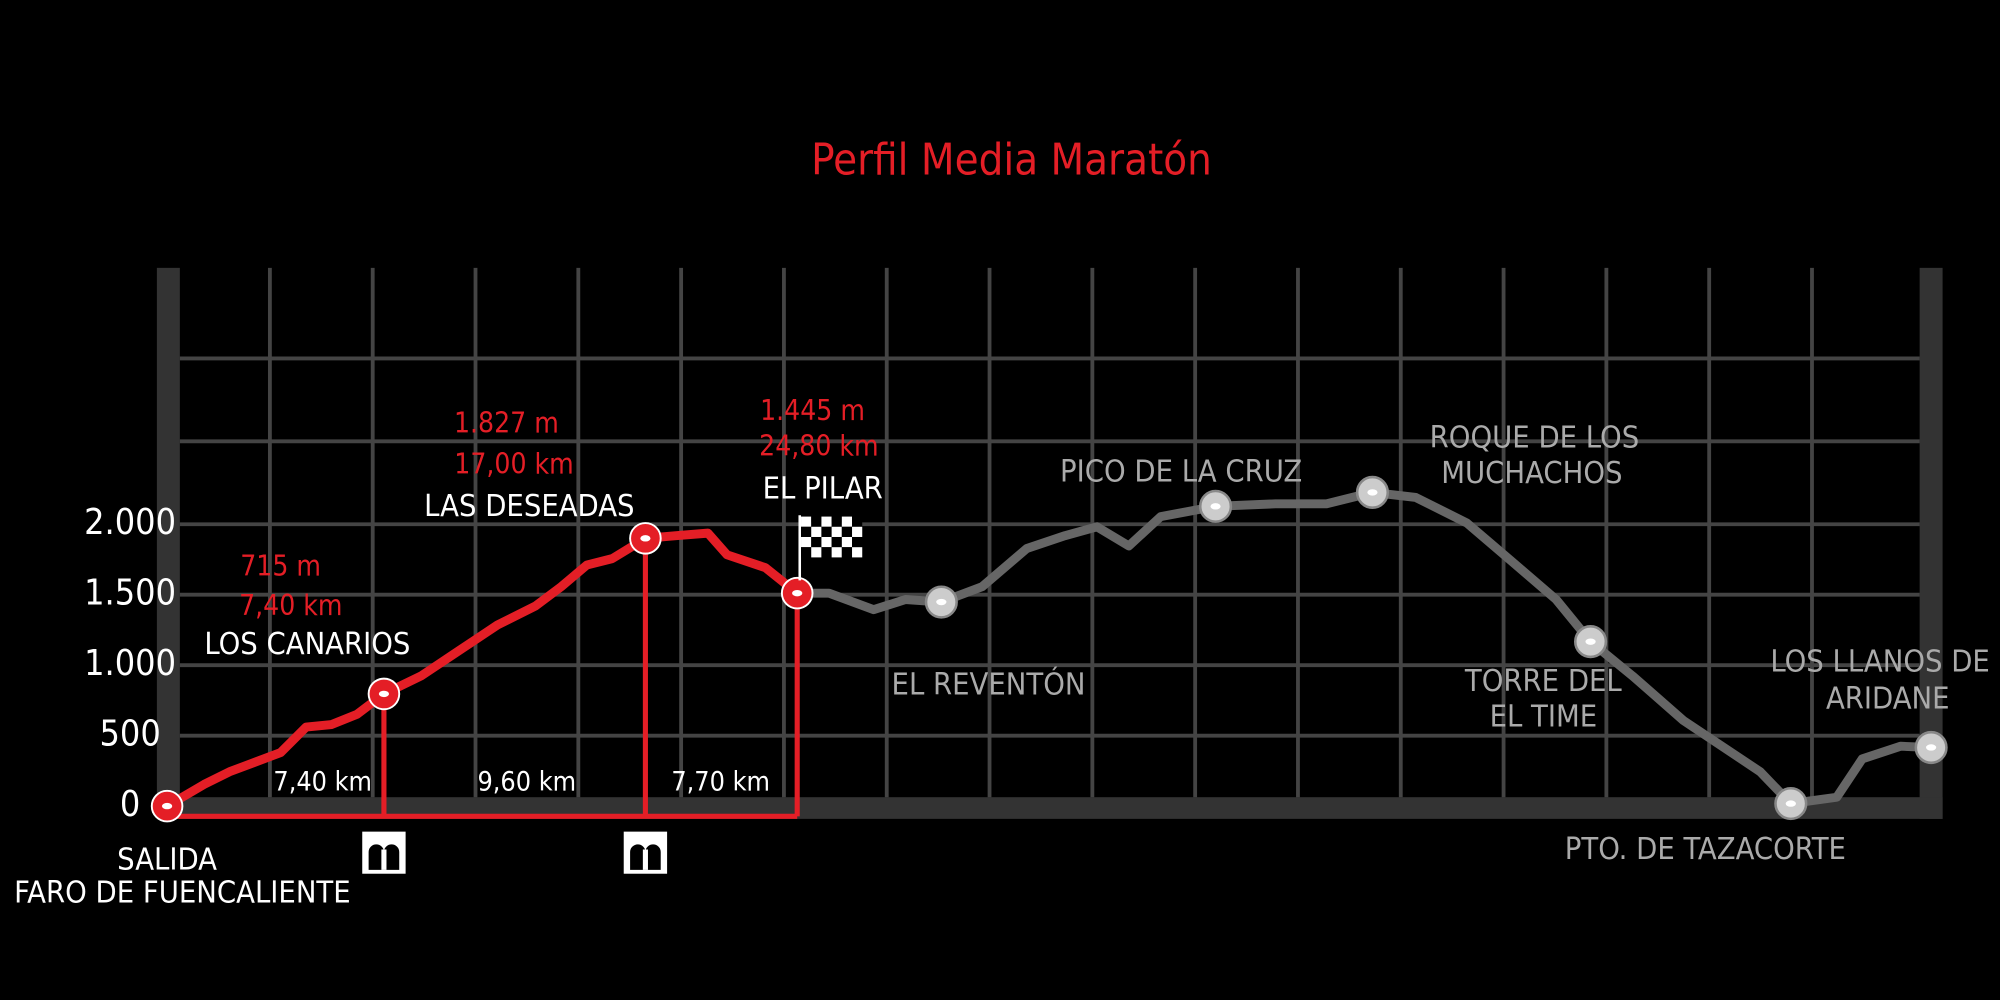 Image resolution: width=2000 pixels, height=1000 pixels. Describe the element at coordinates (130, 593) in the screenshot. I see `y-tick-label: 1.500` at that location.